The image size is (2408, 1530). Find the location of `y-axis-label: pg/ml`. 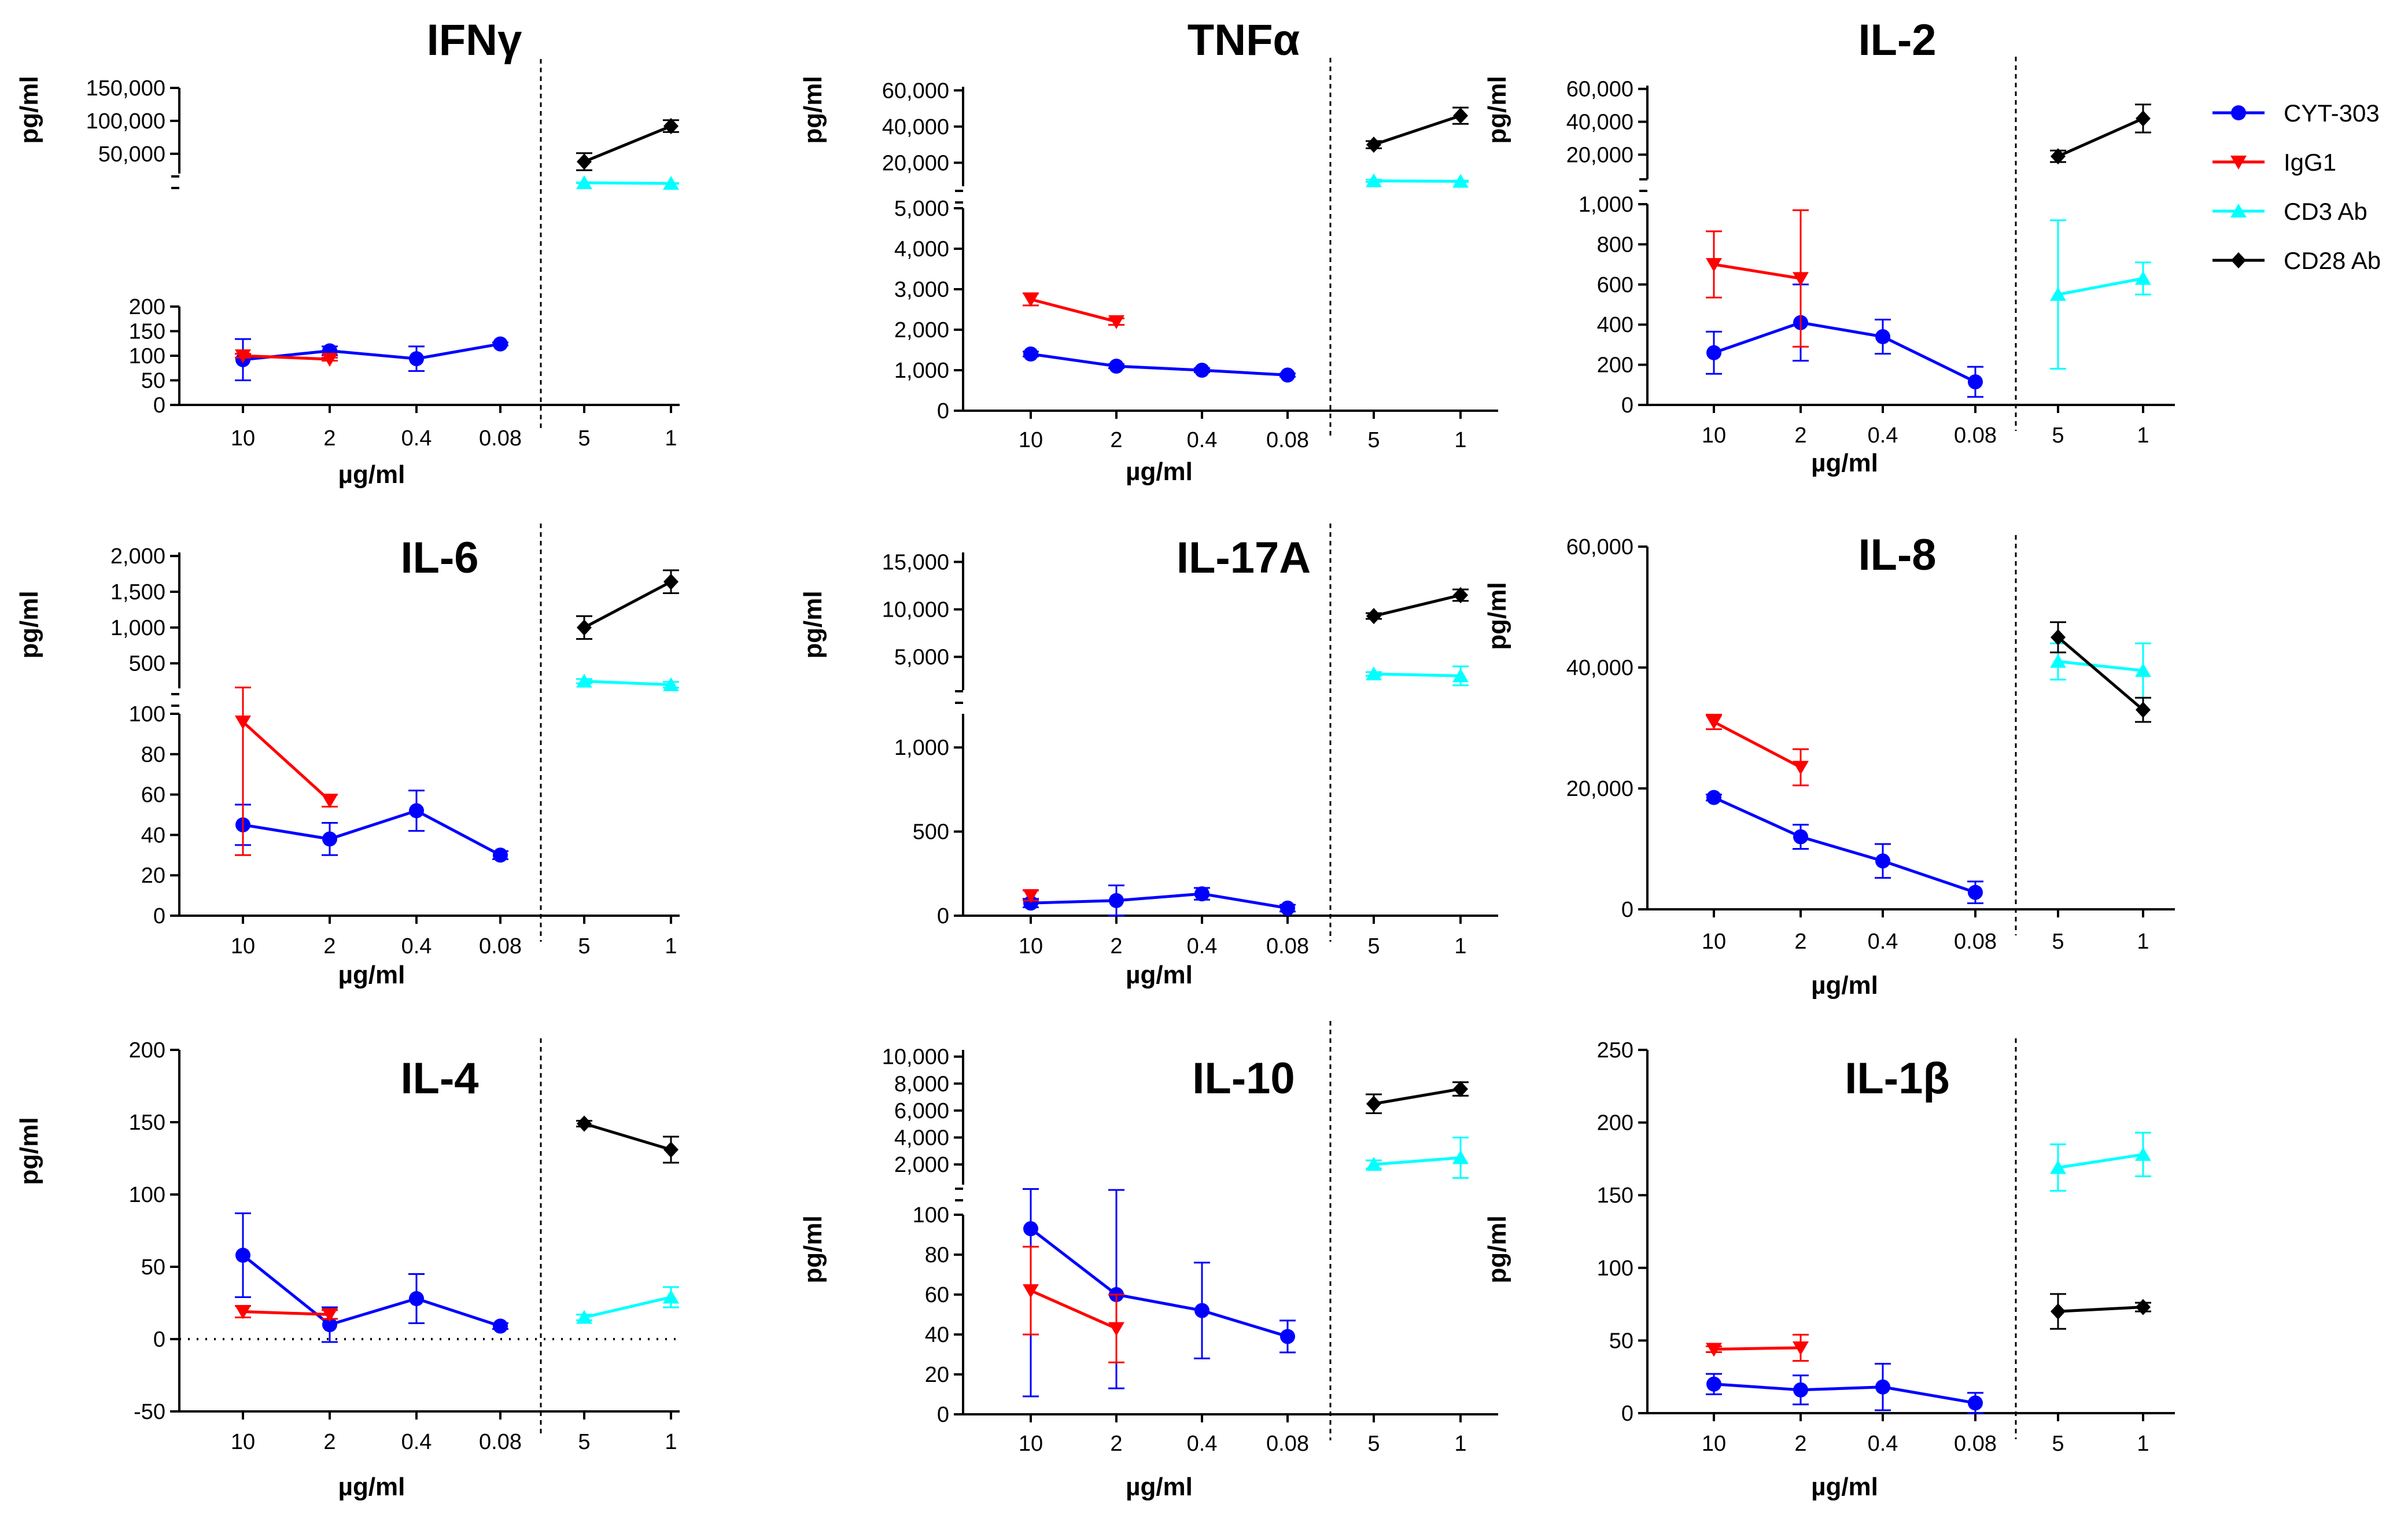

y-axis-label: pg/ml is located at coordinates (813, 109).